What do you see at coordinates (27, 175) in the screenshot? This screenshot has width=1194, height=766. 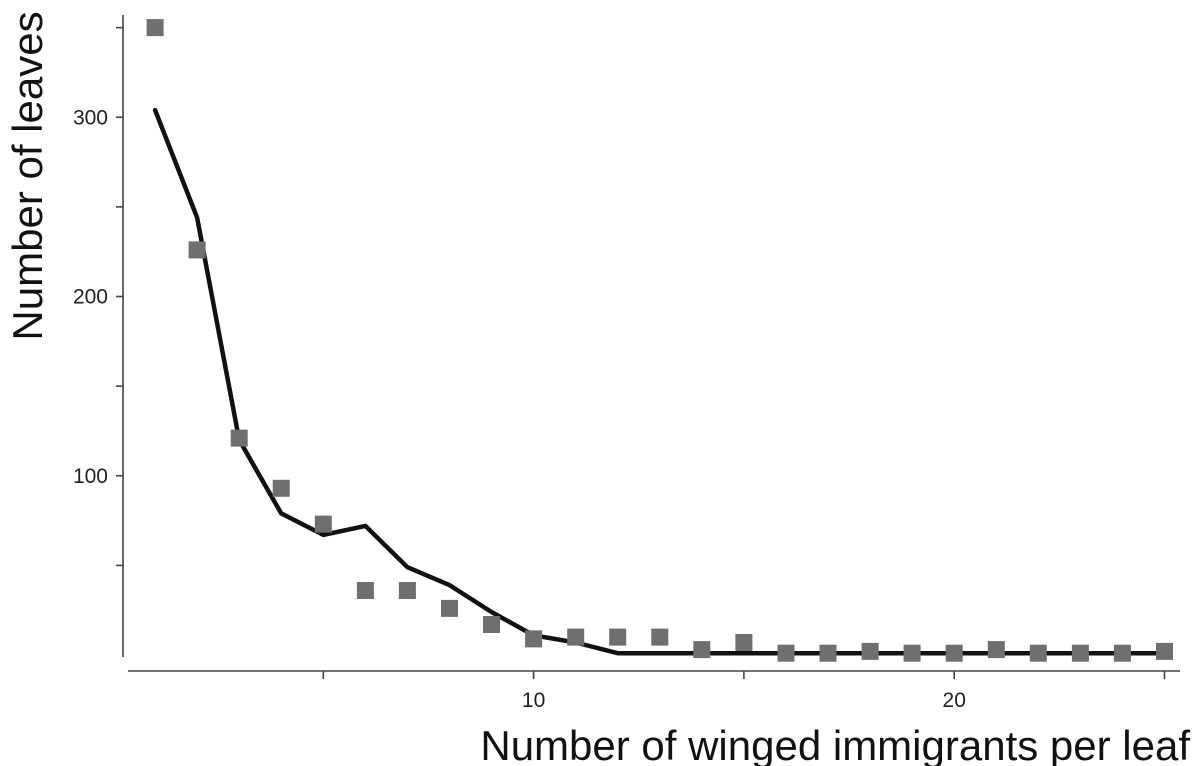 I see `y-axis-label: Number of leaves` at bounding box center [27, 175].